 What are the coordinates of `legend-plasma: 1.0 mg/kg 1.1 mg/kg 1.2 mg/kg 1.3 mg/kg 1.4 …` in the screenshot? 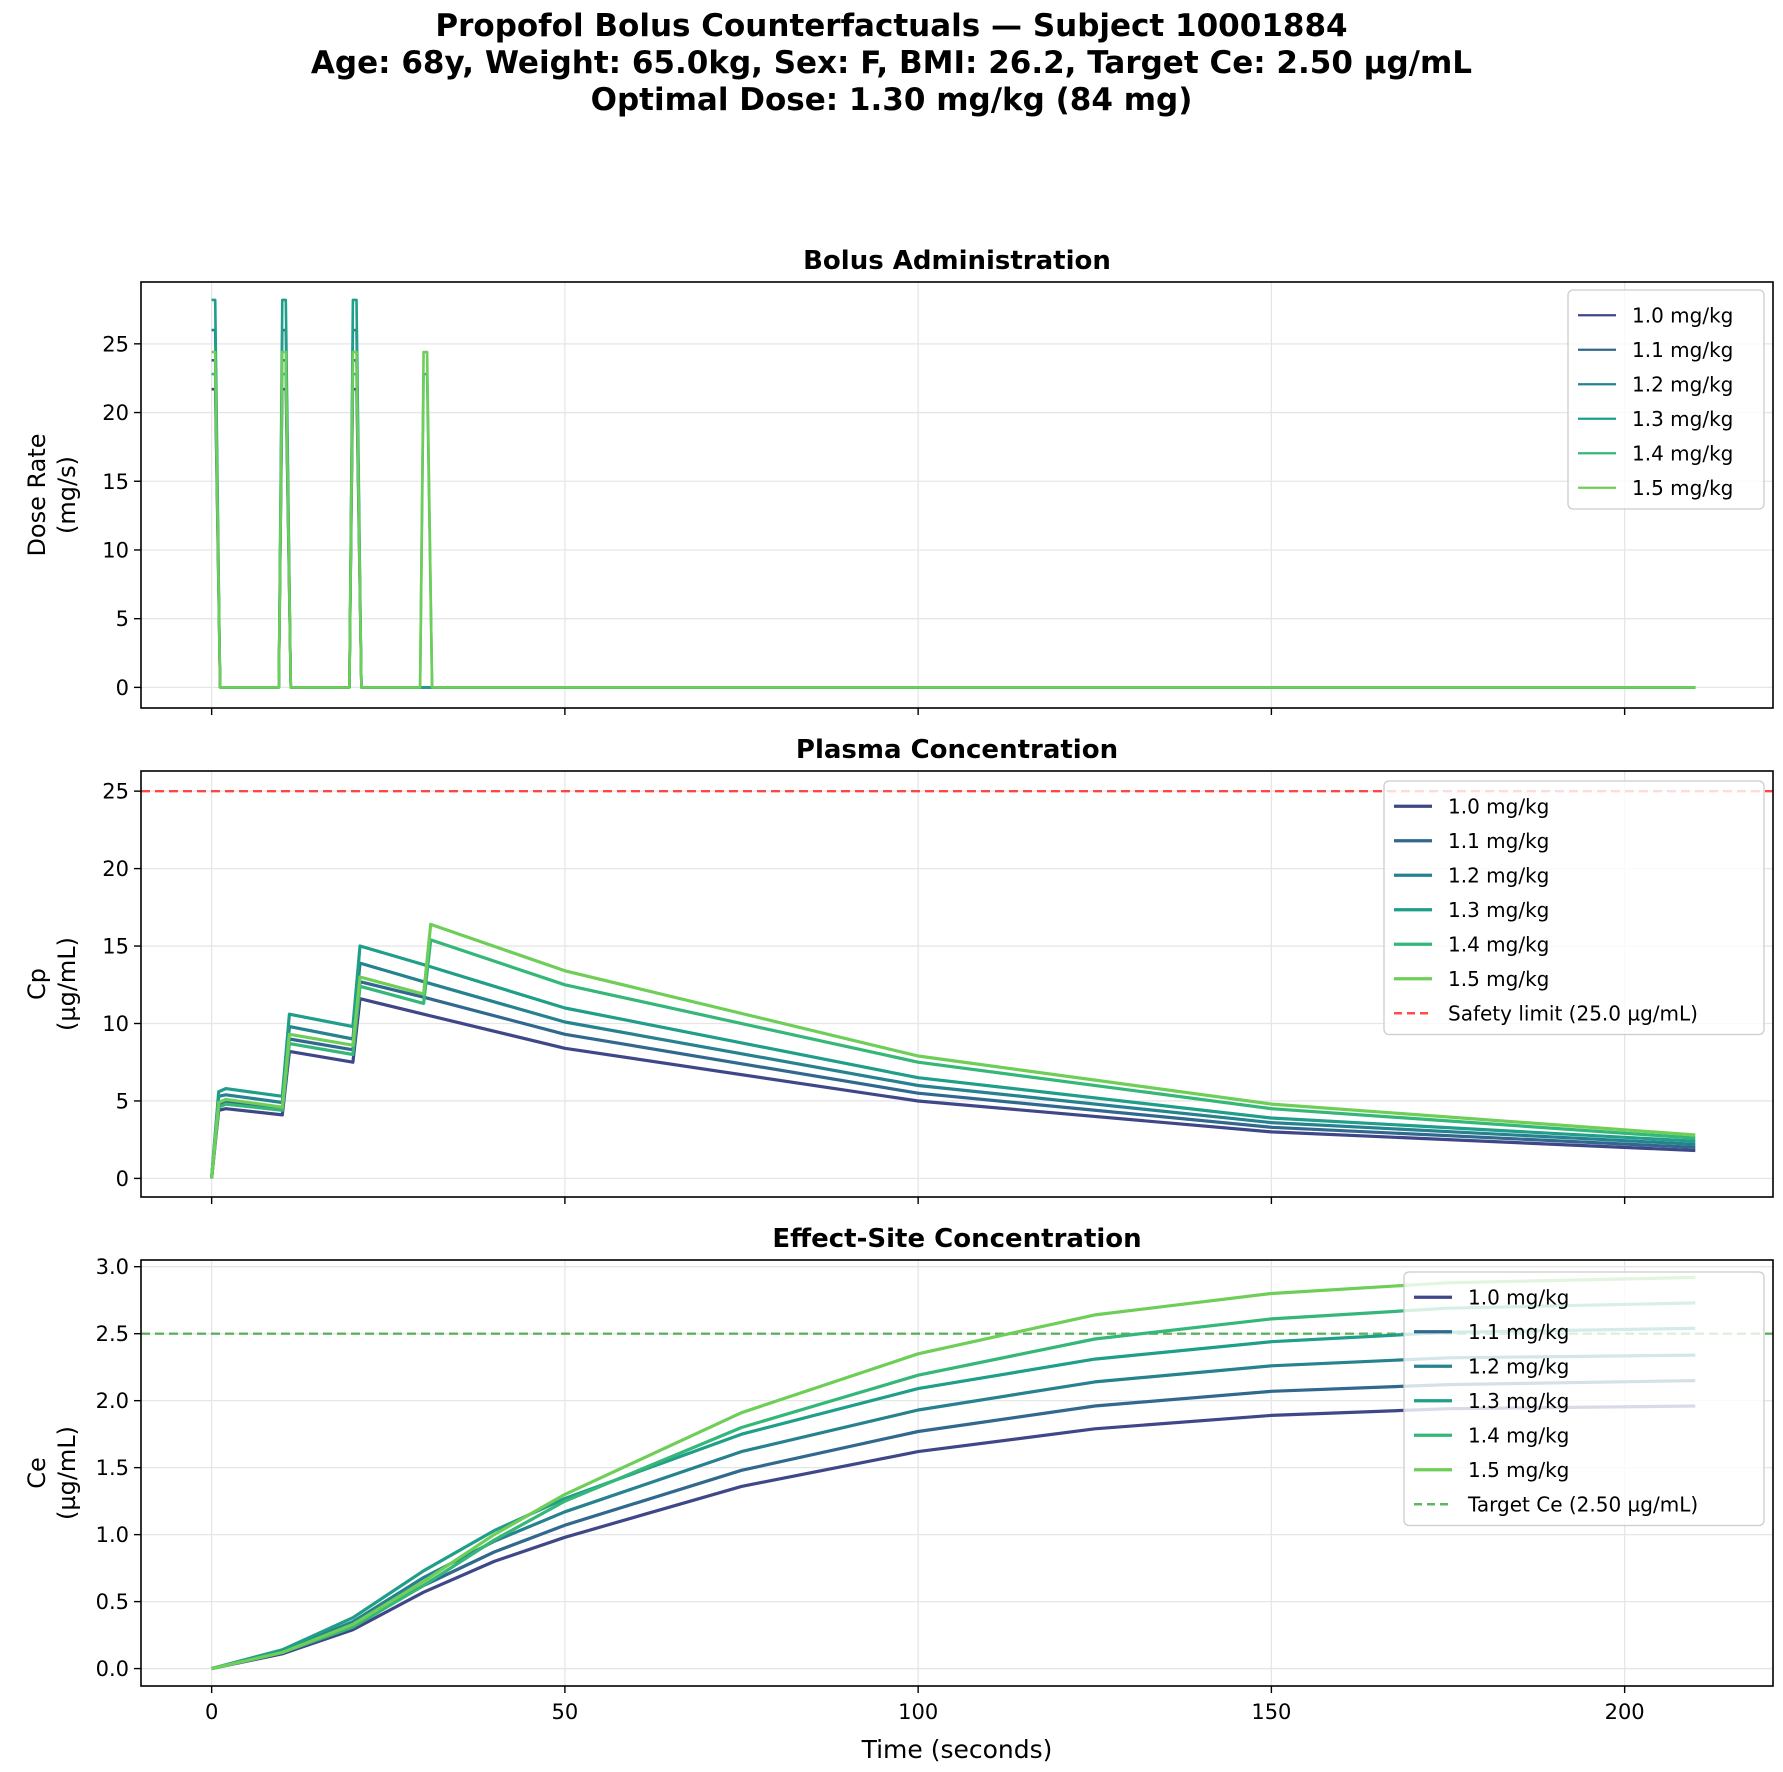 It's located at (1574, 908).